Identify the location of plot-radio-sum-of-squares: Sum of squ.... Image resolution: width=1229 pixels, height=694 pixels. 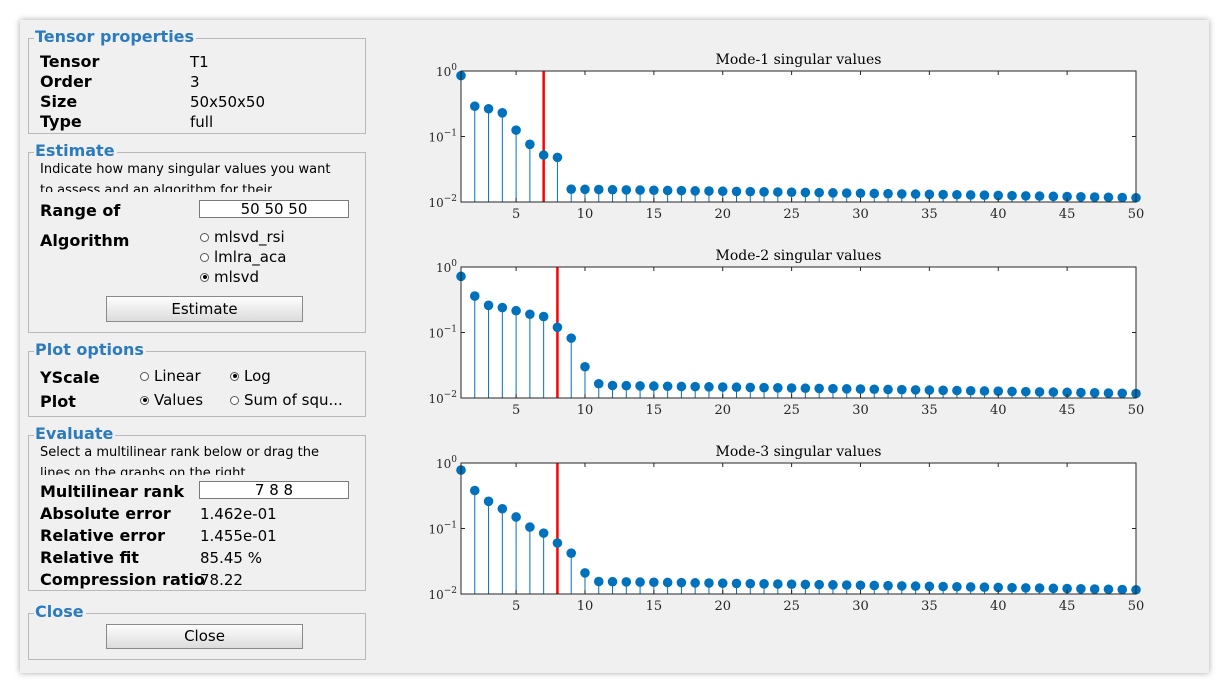
(286, 400).